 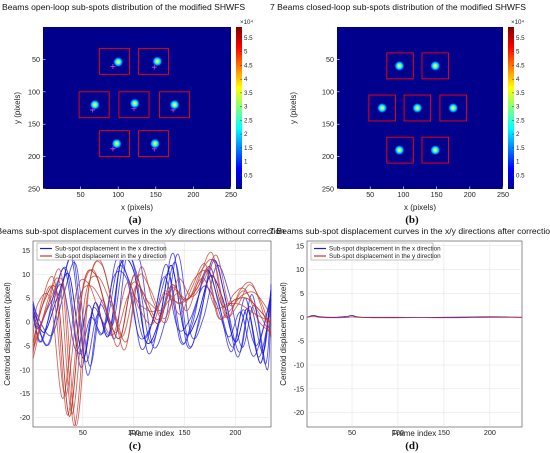 I want to click on panel-a-reference-crosshair, so click(x=113, y=67).